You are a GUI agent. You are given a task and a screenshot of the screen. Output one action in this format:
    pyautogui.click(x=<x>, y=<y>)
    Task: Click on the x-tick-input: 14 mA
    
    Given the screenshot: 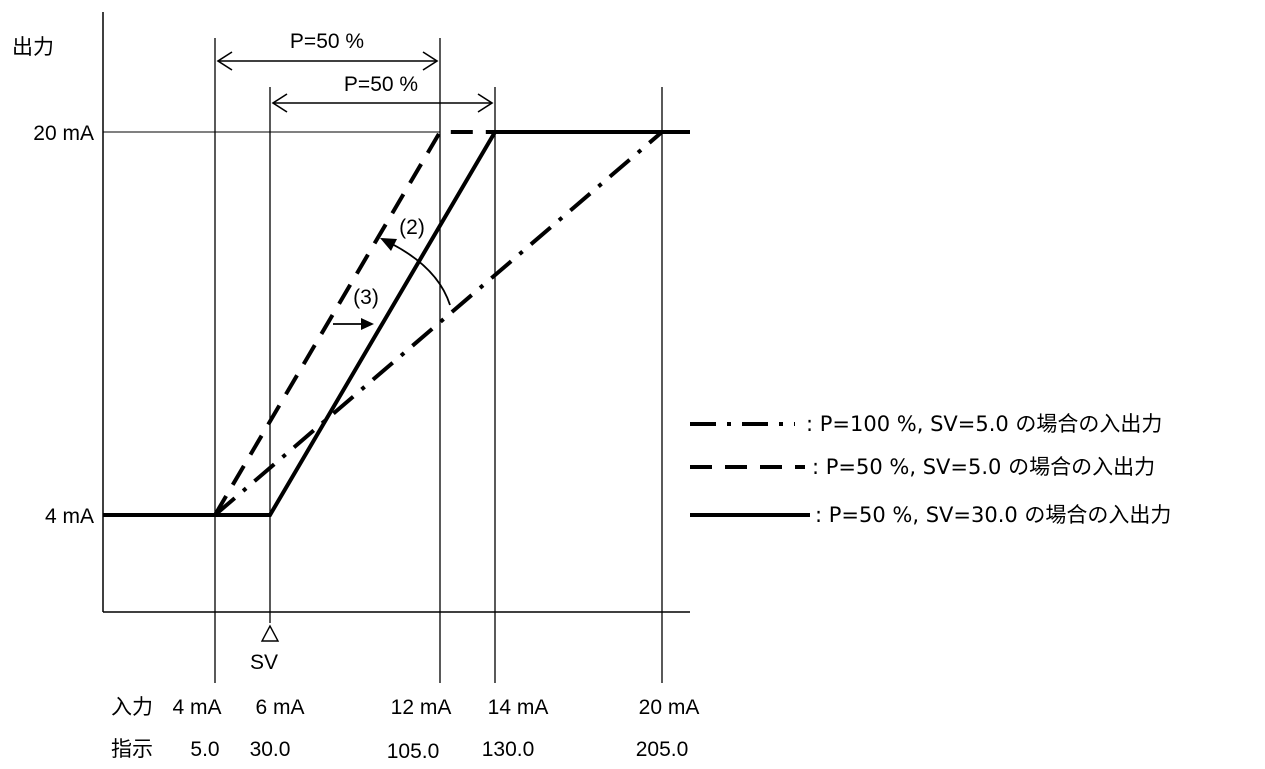 What is the action you would take?
    pyautogui.click(x=518, y=707)
    